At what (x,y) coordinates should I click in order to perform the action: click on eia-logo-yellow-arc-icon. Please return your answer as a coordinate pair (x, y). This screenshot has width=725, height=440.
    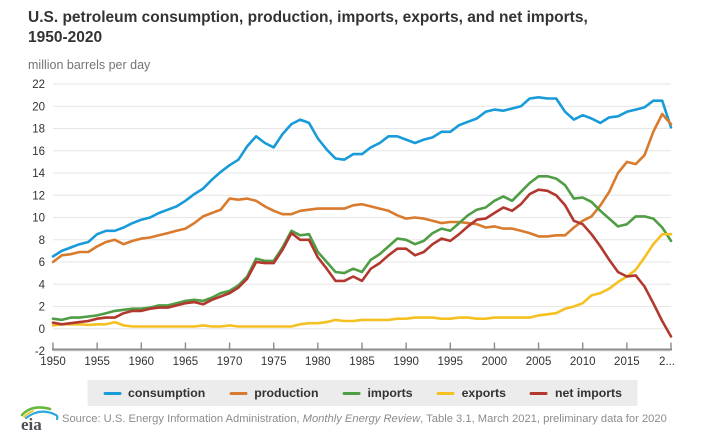
    Looking at the image, I should click on (28, 414).